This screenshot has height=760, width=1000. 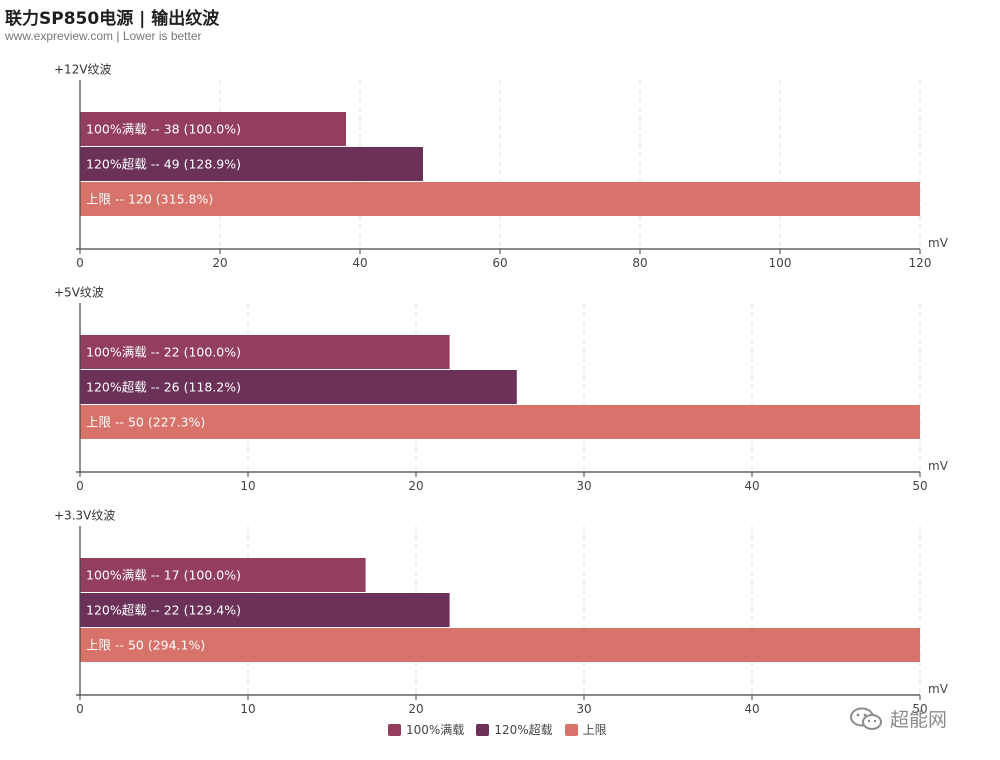 What do you see at coordinates (920, 263) in the screenshot?
I see `tick-label: 120` at bounding box center [920, 263].